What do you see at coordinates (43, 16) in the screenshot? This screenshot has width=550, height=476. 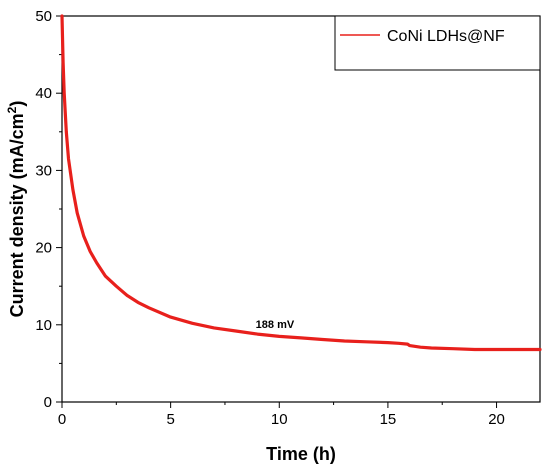 I see `y-tick-label: 50` at bounding box center [43, 16].